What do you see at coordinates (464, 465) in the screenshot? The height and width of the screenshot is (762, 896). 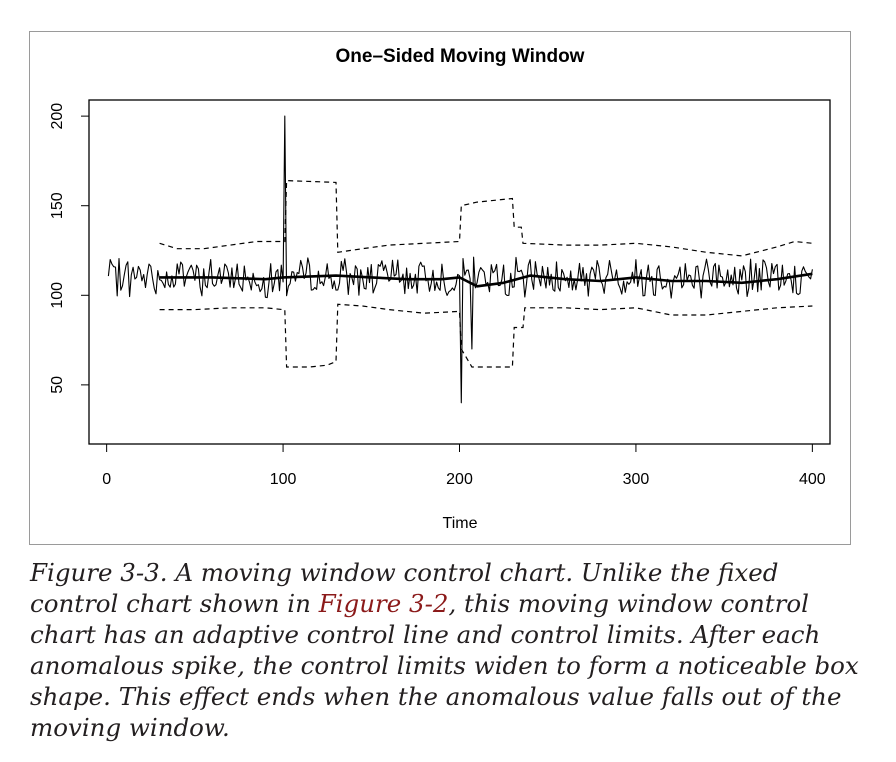 I see `x-axis: 0 100 200 300 400` at bounding box center [464, 465].